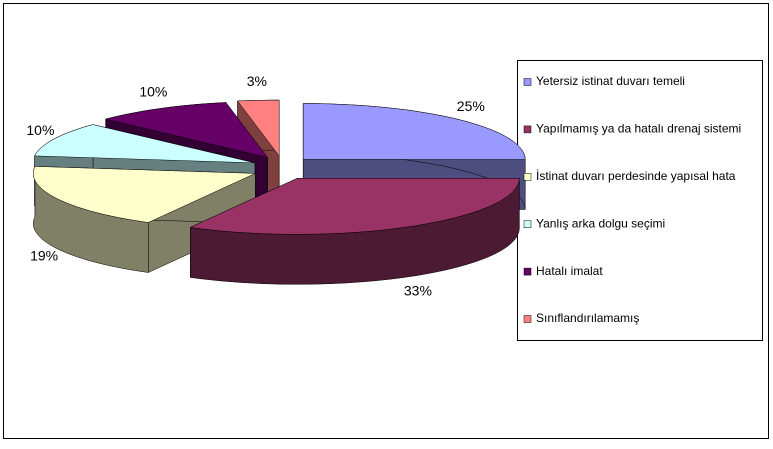  Describe the element at coordinates (569, 271) in the screenshot. I see `legend-label: Hatalı imalat` at that location.